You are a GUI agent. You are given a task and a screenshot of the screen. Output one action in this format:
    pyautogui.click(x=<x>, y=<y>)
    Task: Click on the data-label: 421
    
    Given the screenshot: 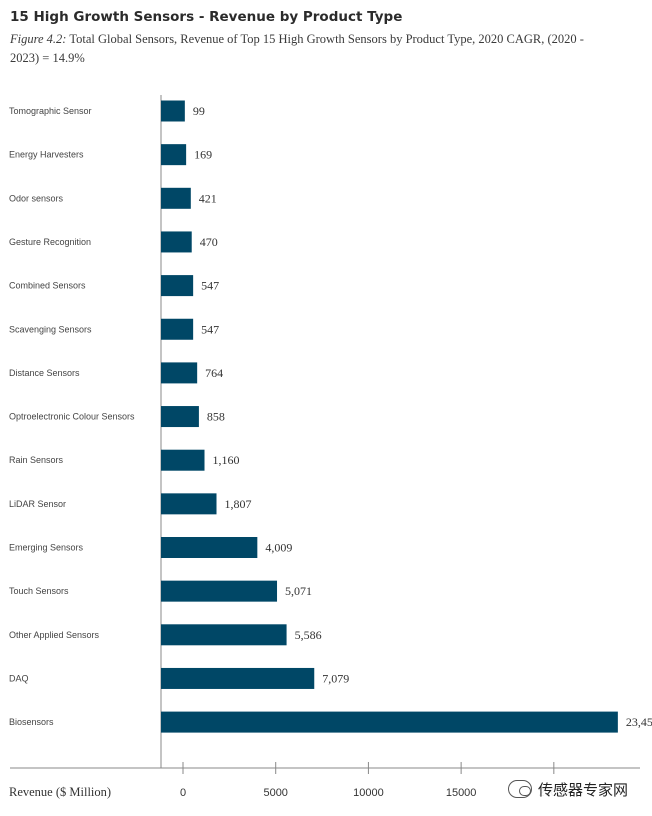 What is the action you would take?
    pyautogui.click(x=208, y=198)
    